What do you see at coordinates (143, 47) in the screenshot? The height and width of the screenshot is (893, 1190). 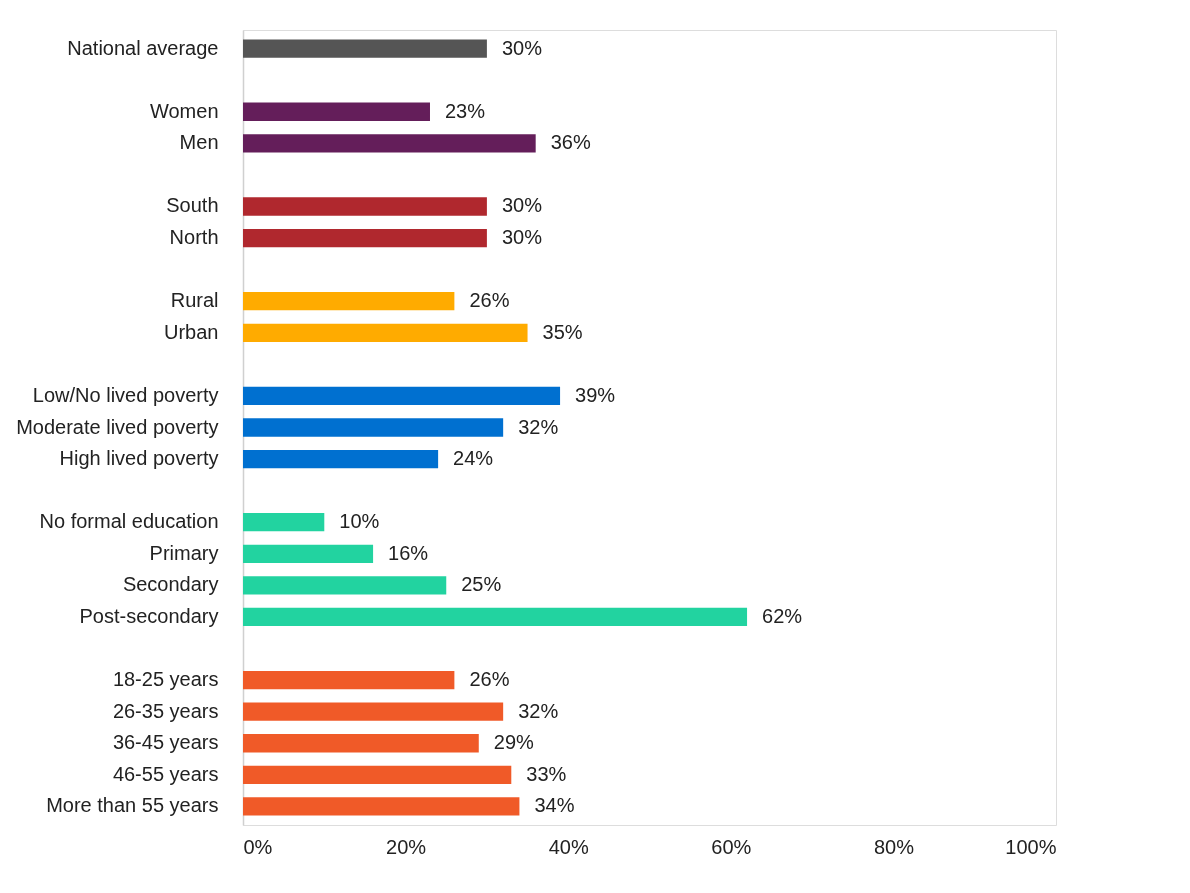 I see `y-tick-label: National average` at bounding box center [143, 47].